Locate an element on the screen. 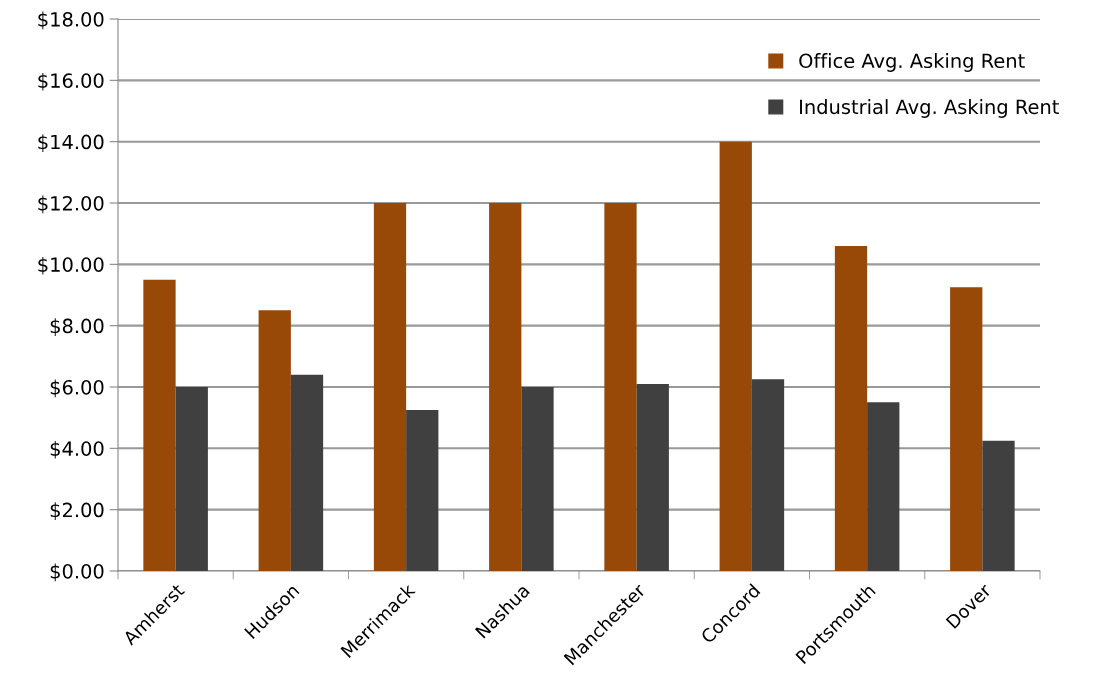  legend-label: Office Avg. Asking Rent is located at coordinates (912, 62).